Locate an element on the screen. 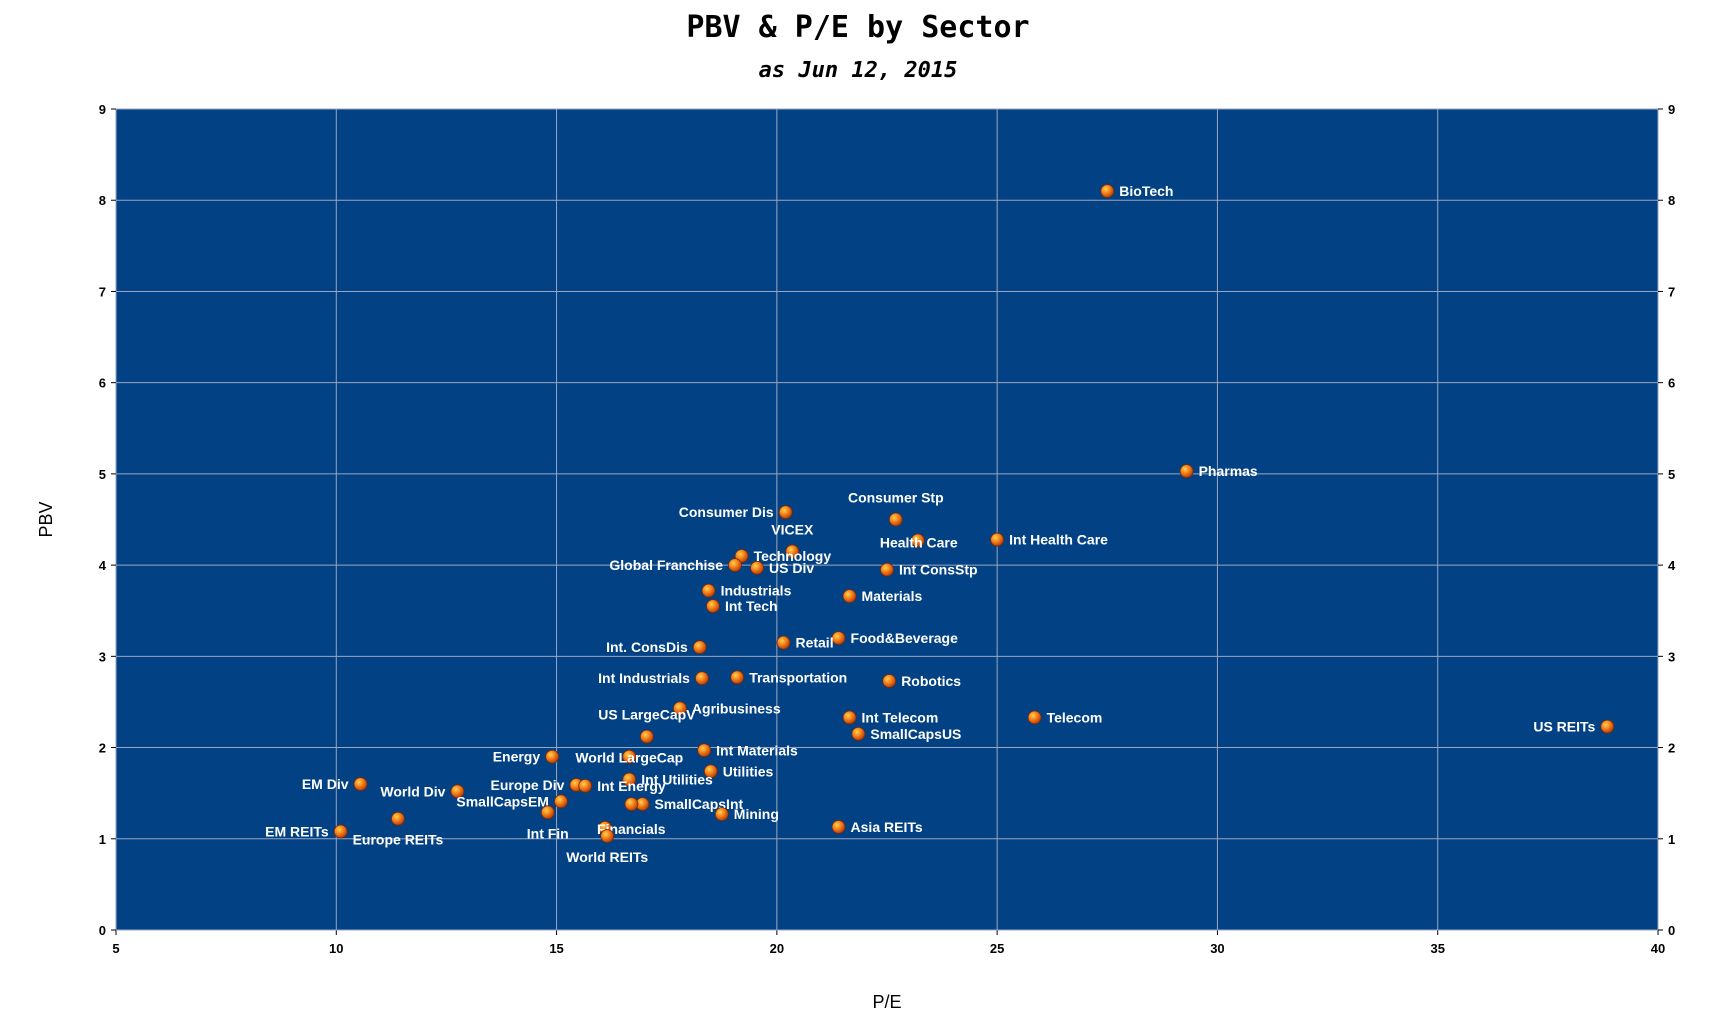 The image size is (1716, 1031). y-tick-label: 1 is located at coordinates (102, 839).